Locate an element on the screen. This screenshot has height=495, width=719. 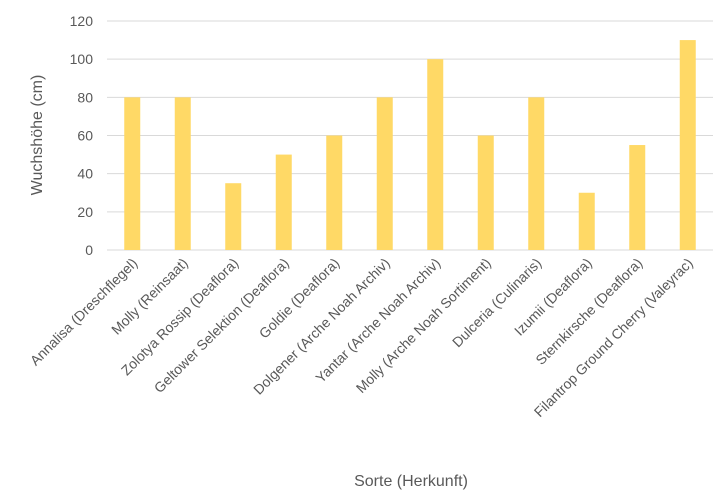
y-tick-label: 80 is located at coordinates (85, 97).